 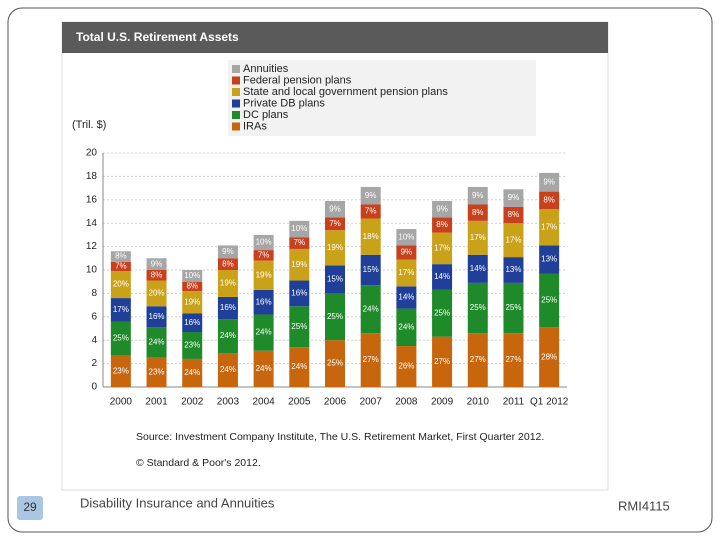 What do you see at coordinates (299, 402) in the screenshot?
I see `x-tick-label: 2005` at bounding box center [299, 402].